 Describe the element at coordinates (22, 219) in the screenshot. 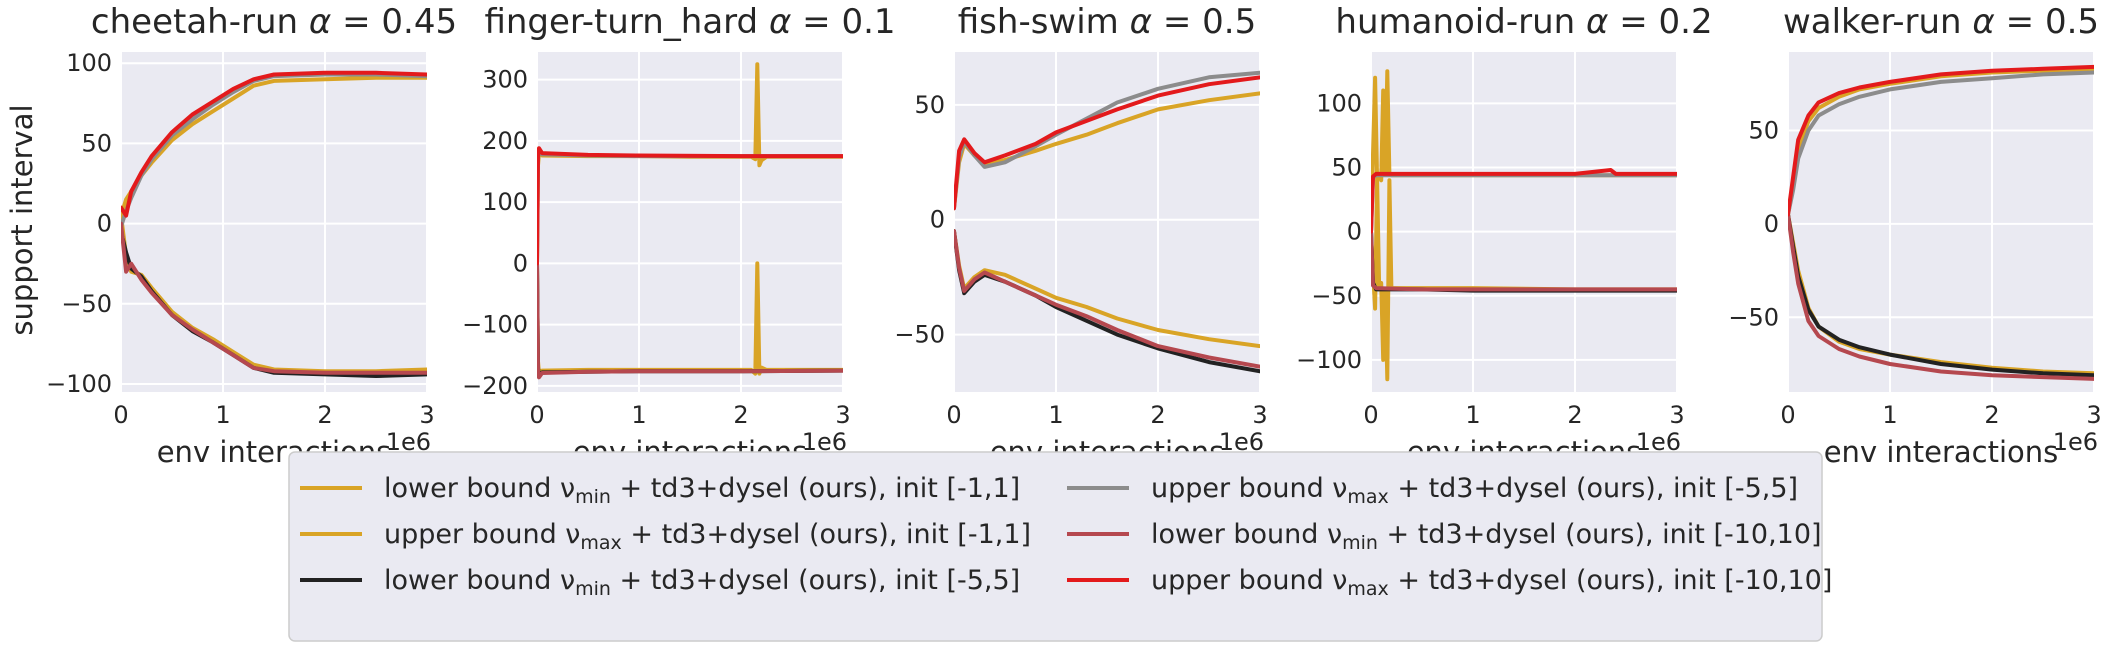

I see `y-axis-label: support interval` at that location.